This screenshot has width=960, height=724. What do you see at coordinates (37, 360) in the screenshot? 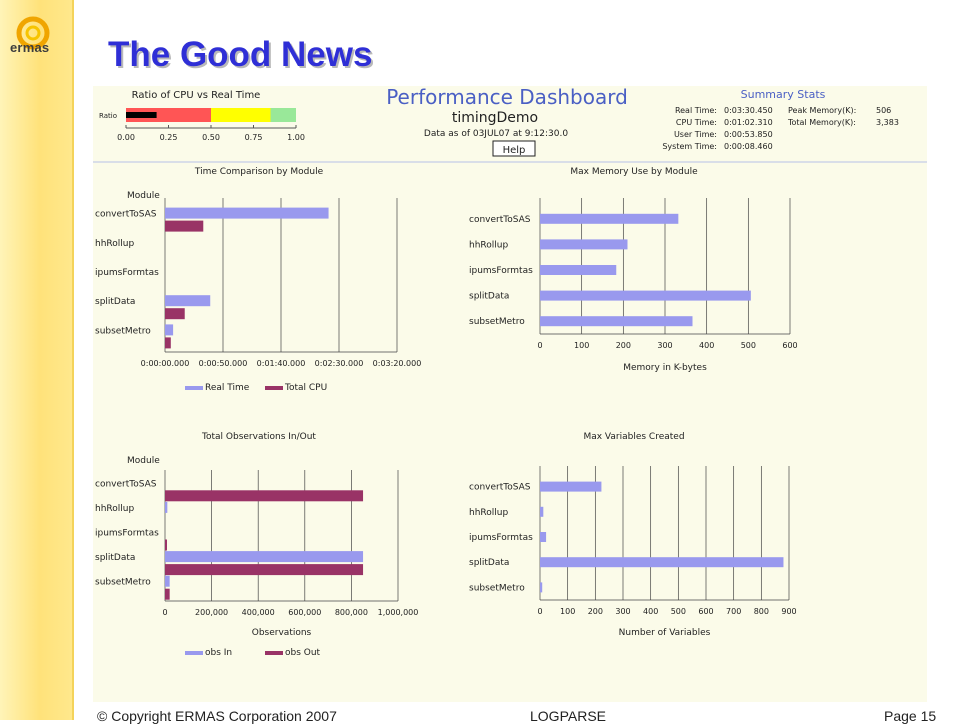
I see `sidebar-strip: ermas` at bounding box center [37, 360].